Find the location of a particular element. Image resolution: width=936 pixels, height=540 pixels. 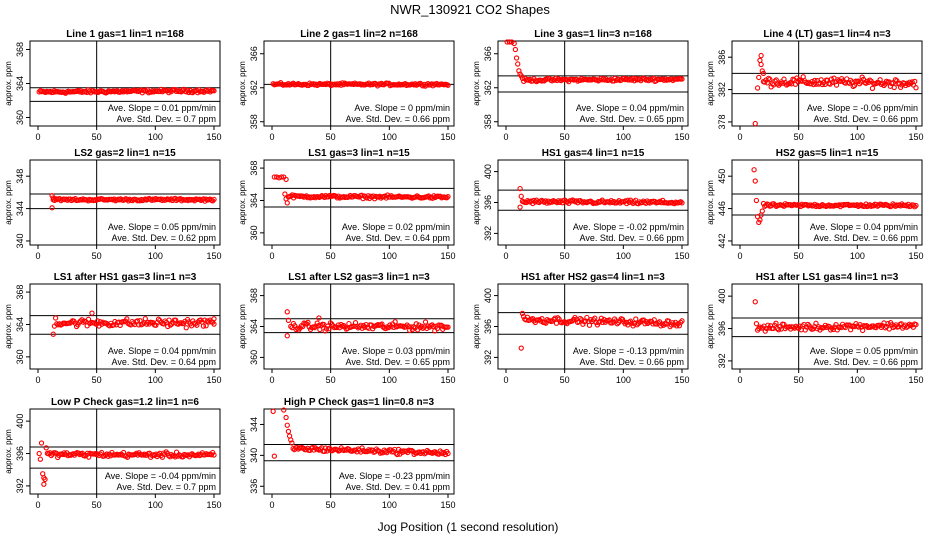

panel-title: LS1 gas=3 lin=1 n=15 is located at coordinates (359, 153).